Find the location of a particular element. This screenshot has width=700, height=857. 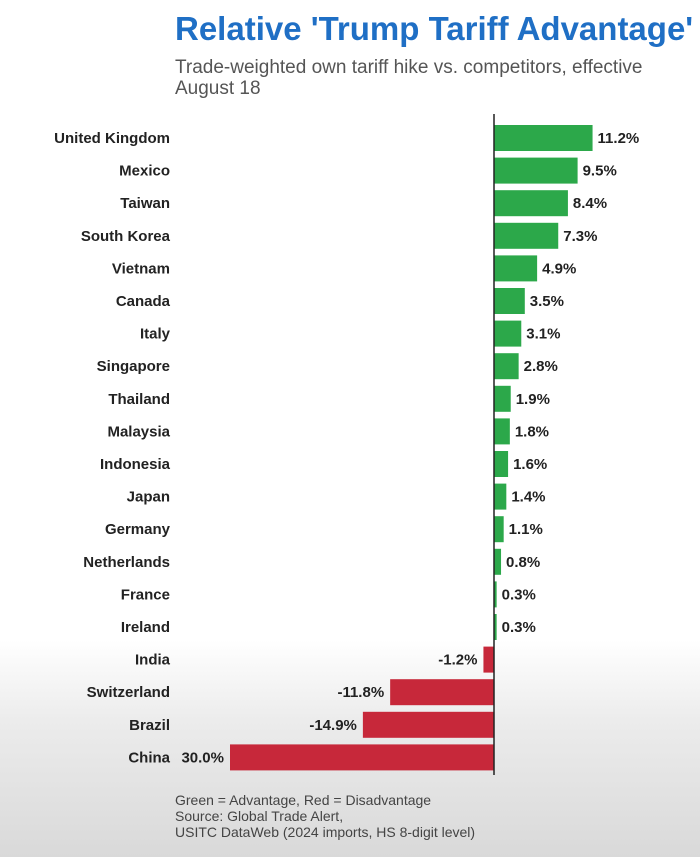

category-label: Japan is located at coordinates (148, 497).